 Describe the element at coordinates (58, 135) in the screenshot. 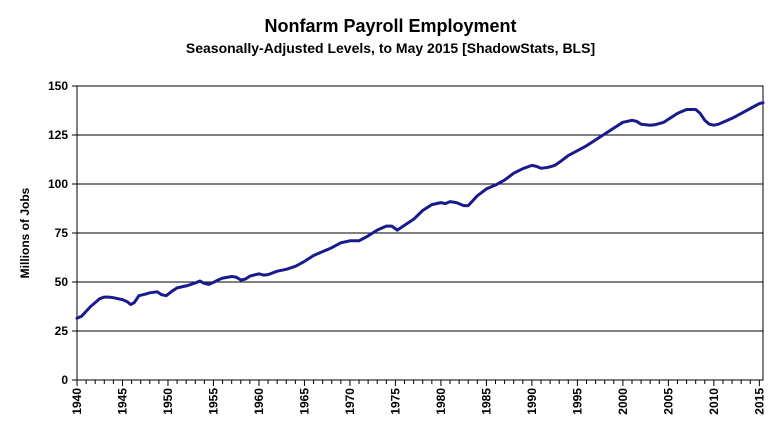

I see `y-tick-label: 125` at that location.